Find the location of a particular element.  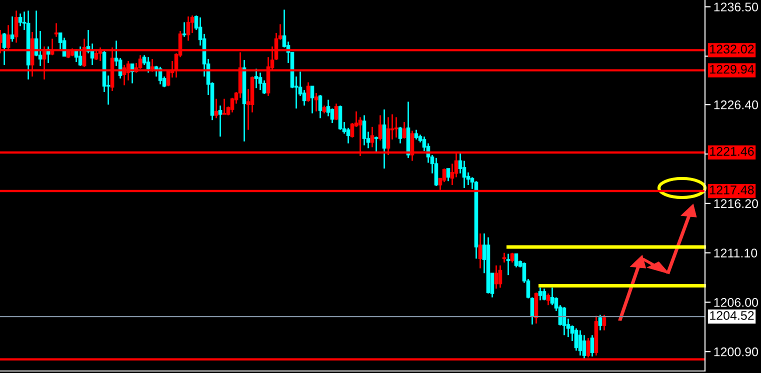

y-tick-label: 1206.00 is located at coordinates (736, 302).